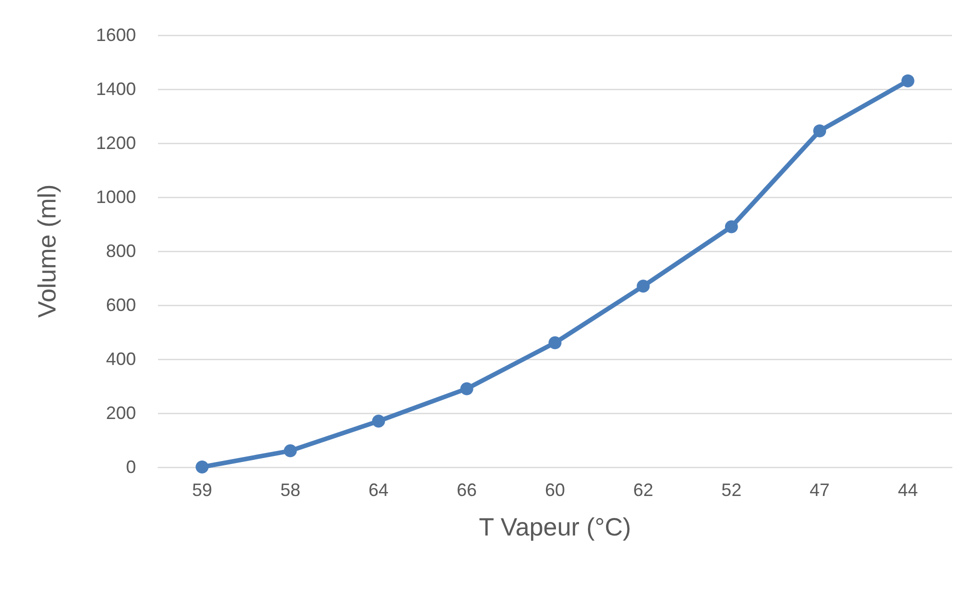 This screenshot has height=590, width=972. What do you see at coordinates (121, 251) in the screenshot?
I see `y-tick-label: 800` at bounding box center [121, 251].